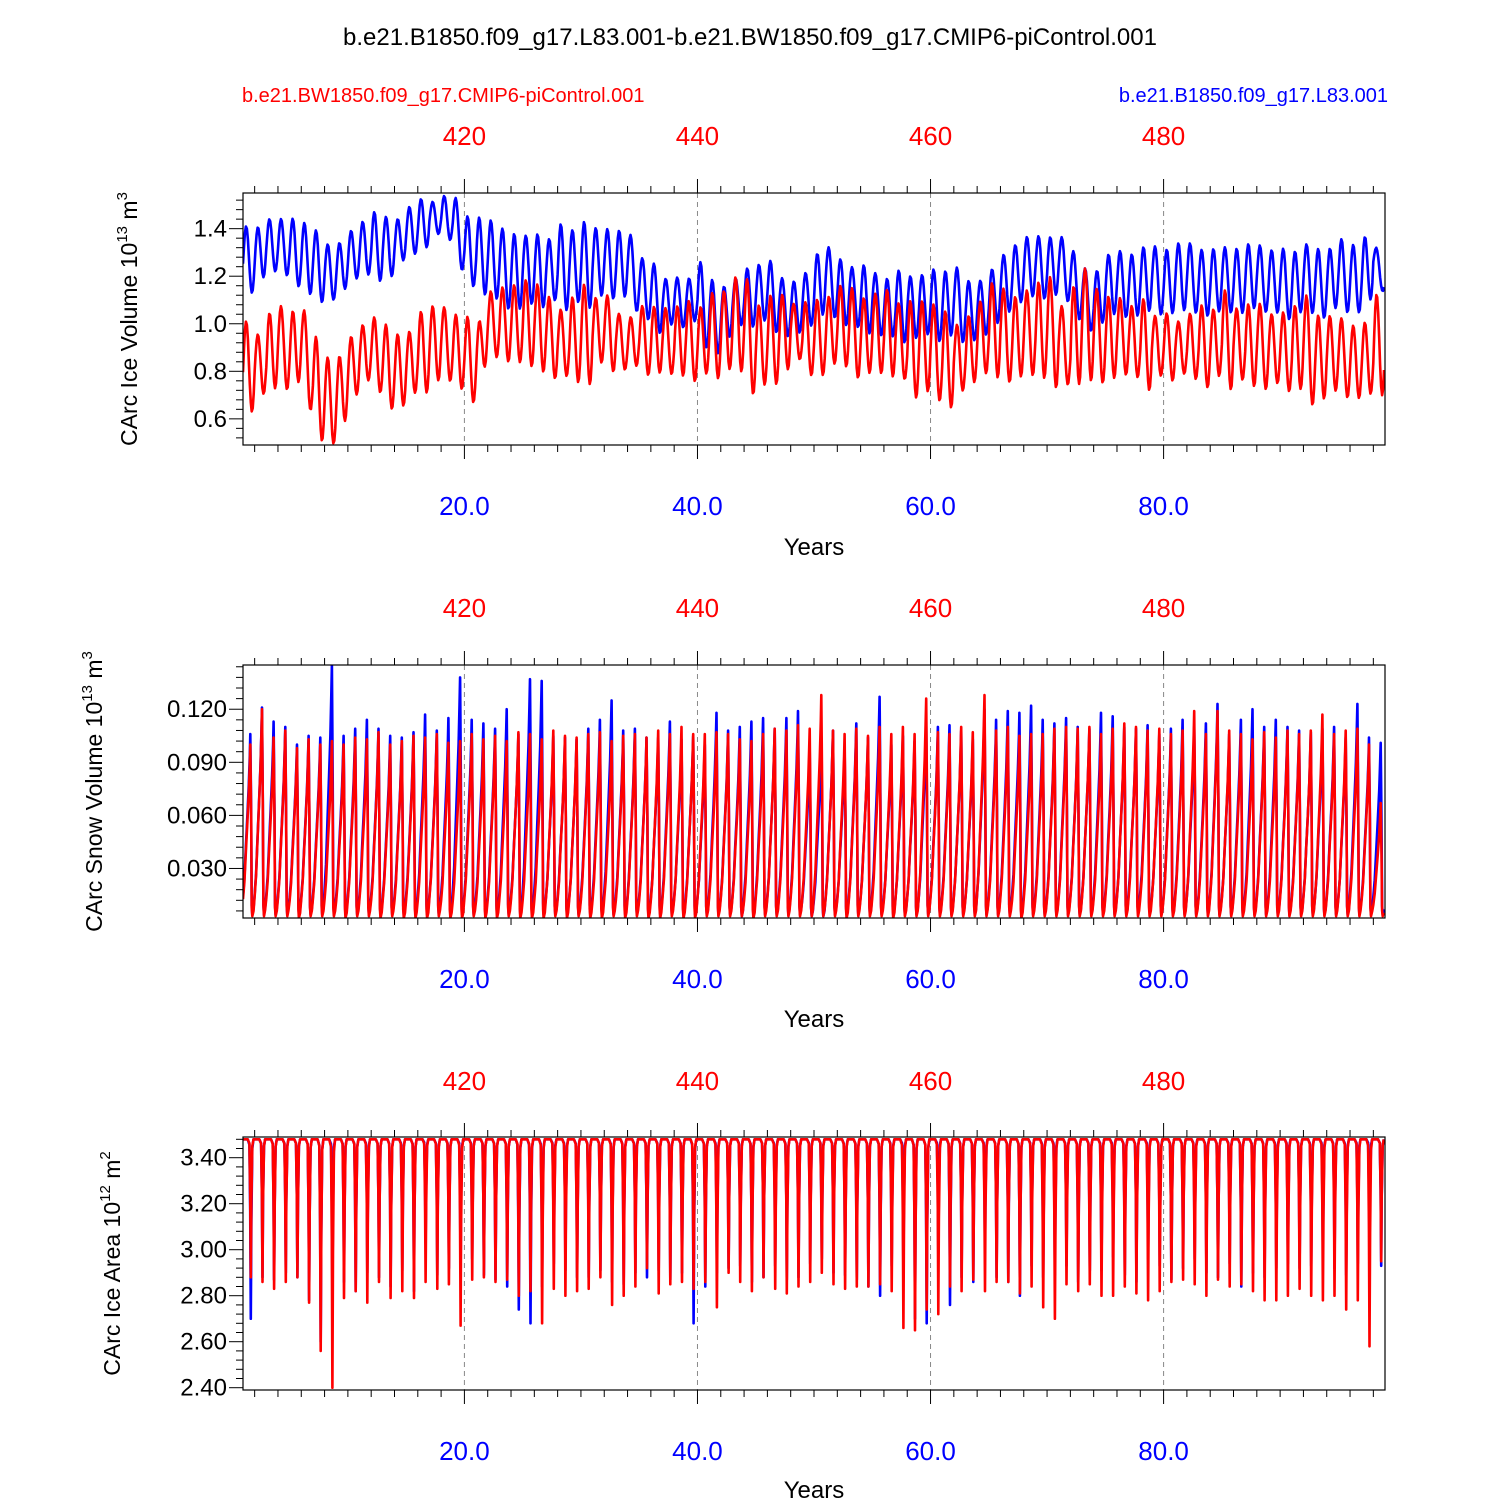  What do you see at coordinates (197, 762) in the screenshot?
I see `y-tick-label: 0.090` at bounding box center [197, 762].